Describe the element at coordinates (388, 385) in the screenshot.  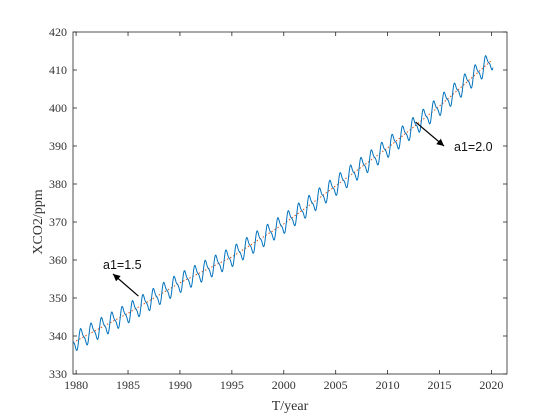
I see `x-tick-label: 2010` at that location.